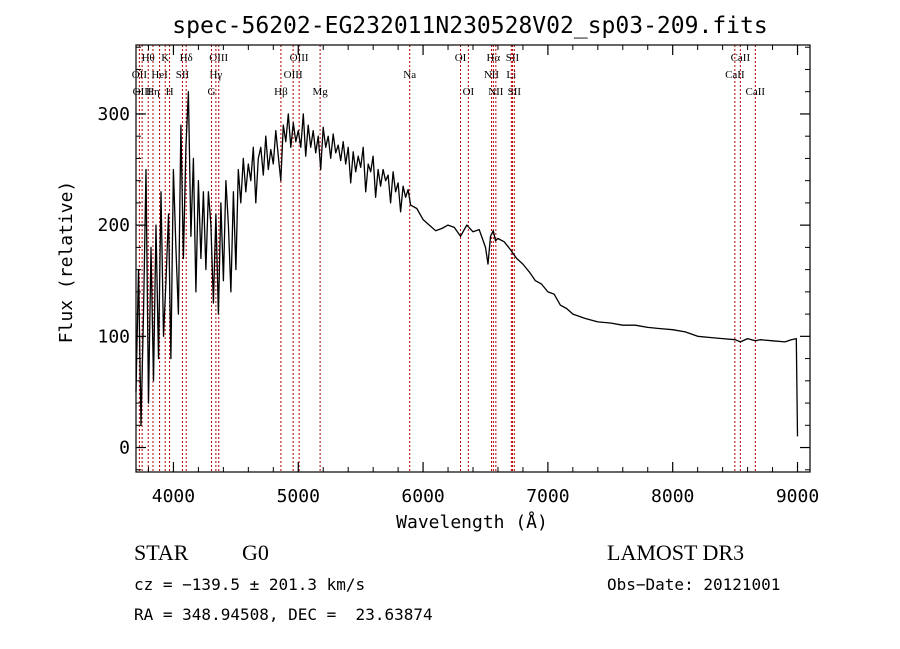 This screenshot has width=900, height=649. Describe the element at coordinates (148, 58) in the screenshot. I see `line-marker-label: Hθ` at that location.